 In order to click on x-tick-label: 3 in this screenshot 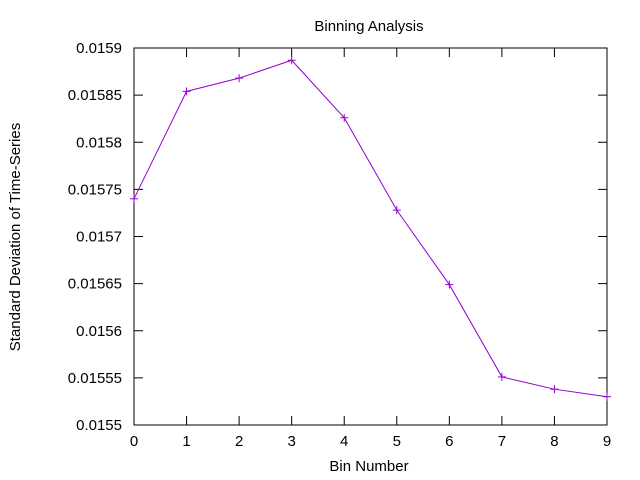, I will do `click(291, 441)`.